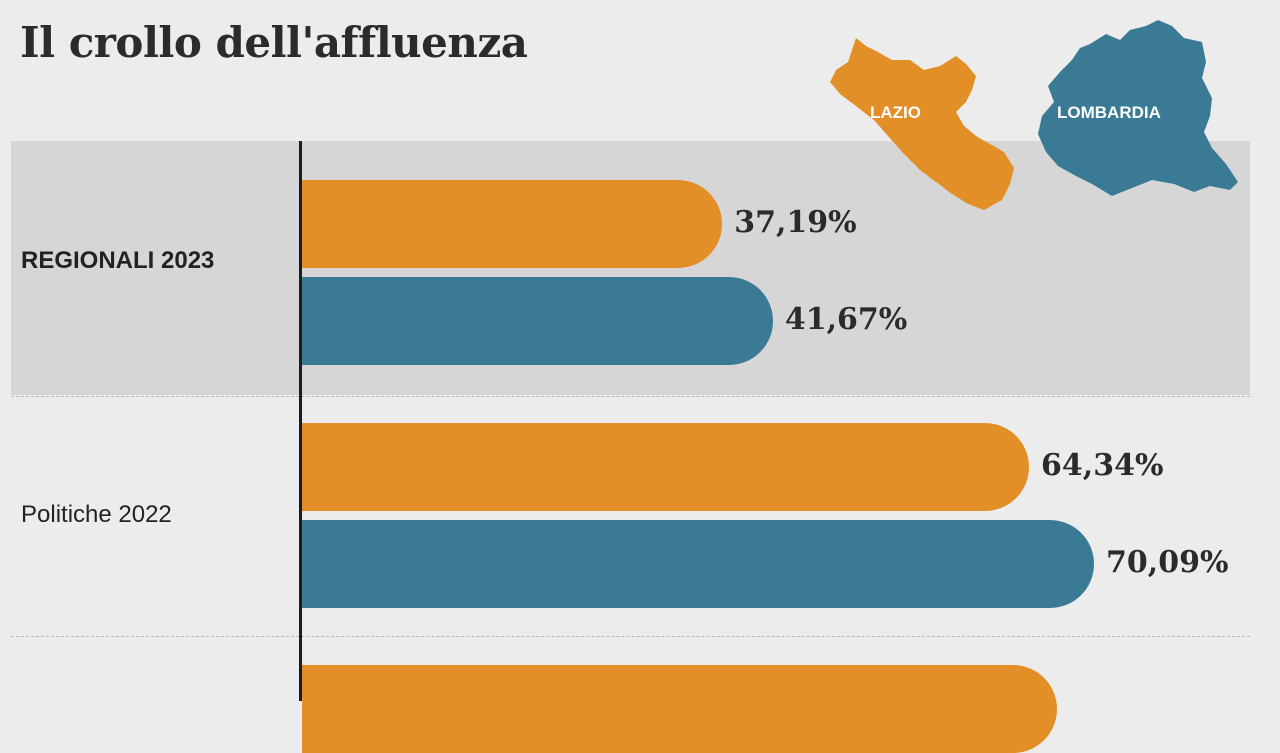 This screenshot has width=1280, height=753. What do you see at coordinates (1167, 562) in the screenshot?
I see `value-label-lombardia-1: 70,09%` at bounding box center [1167, 562].